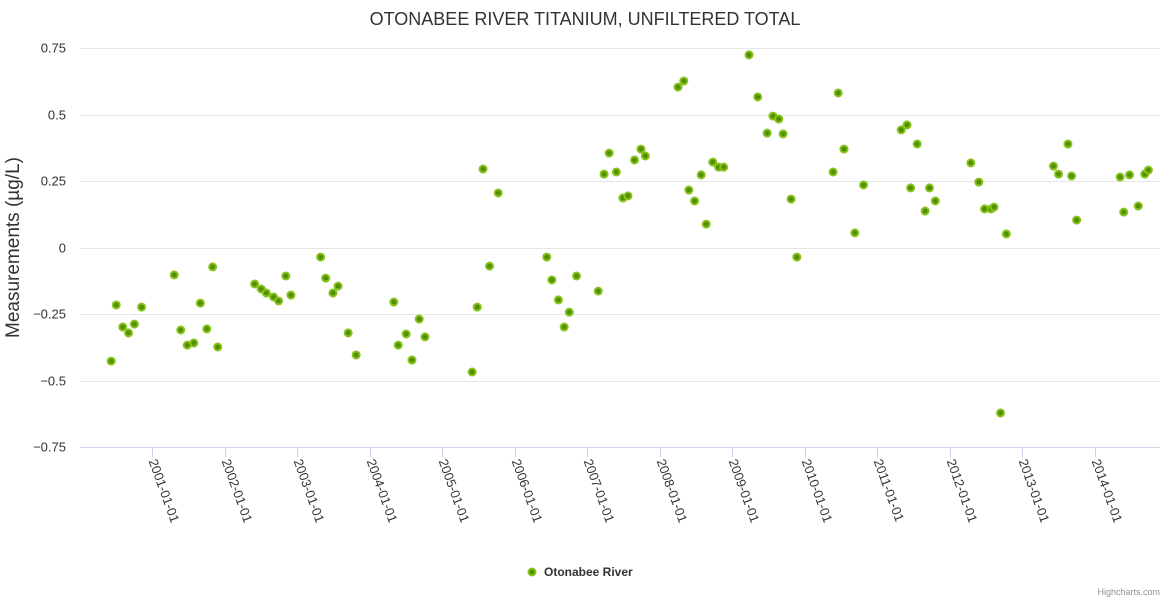 This screenshot has width=1170, height=600. What do you see at coordinates (580, 572) in the screenshot?
I see `legend-item-otonabee-river: Otonabee River` at bounding box center [580, 572].